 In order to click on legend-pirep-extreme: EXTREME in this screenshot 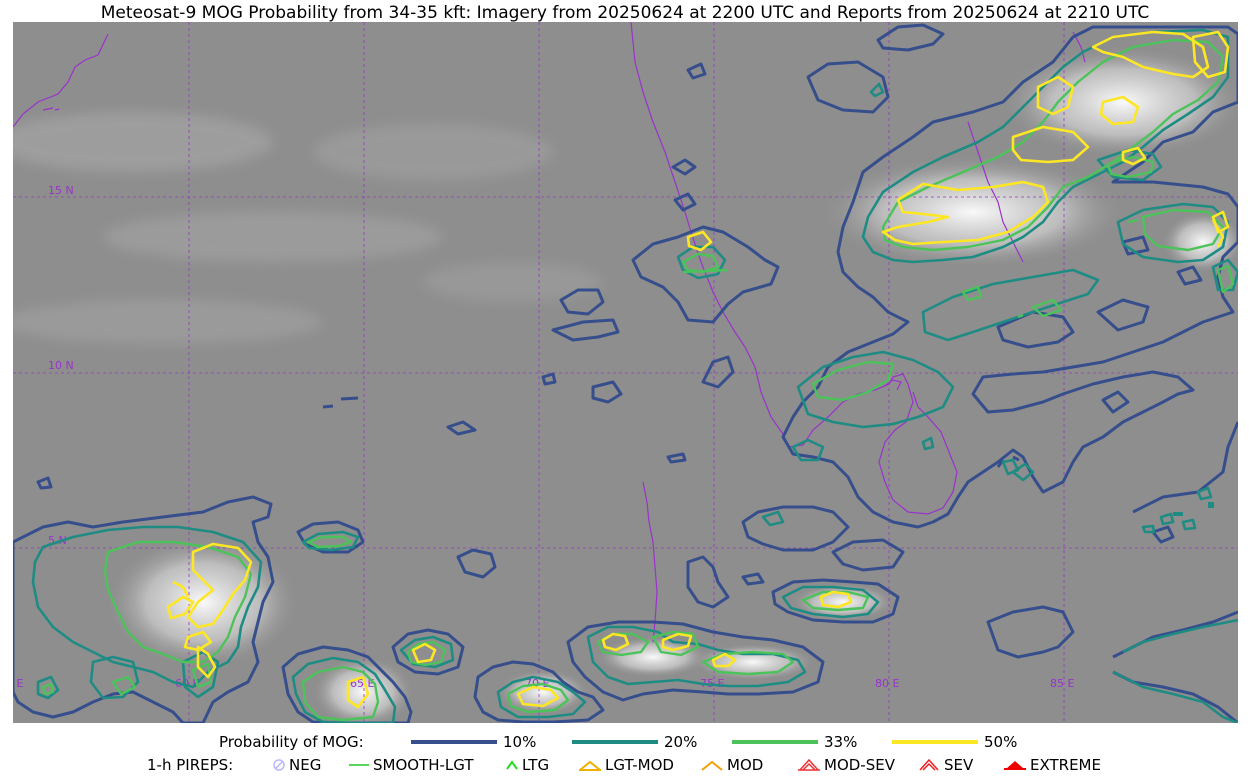, I will do `click(1052, 765)`.